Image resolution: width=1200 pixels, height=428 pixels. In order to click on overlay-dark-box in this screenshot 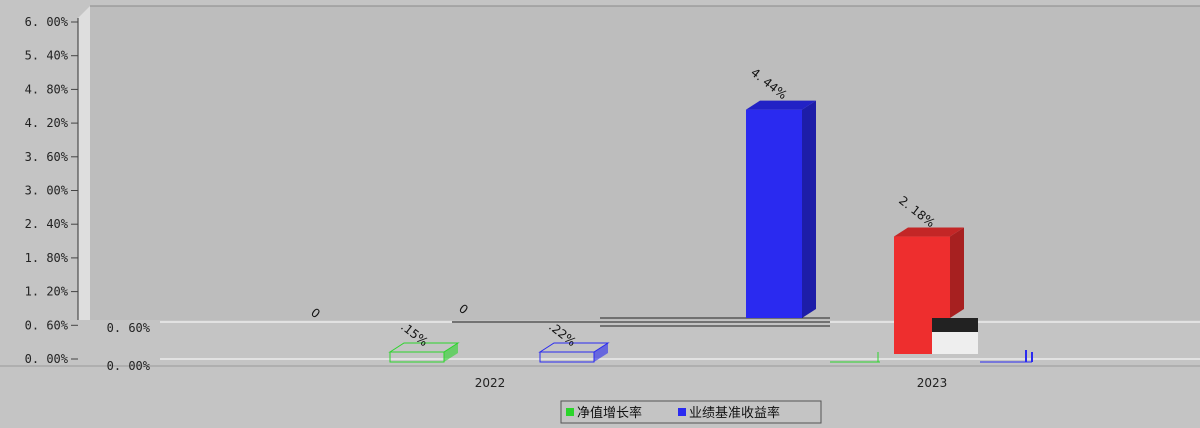, I will do `click(955, 325)`.